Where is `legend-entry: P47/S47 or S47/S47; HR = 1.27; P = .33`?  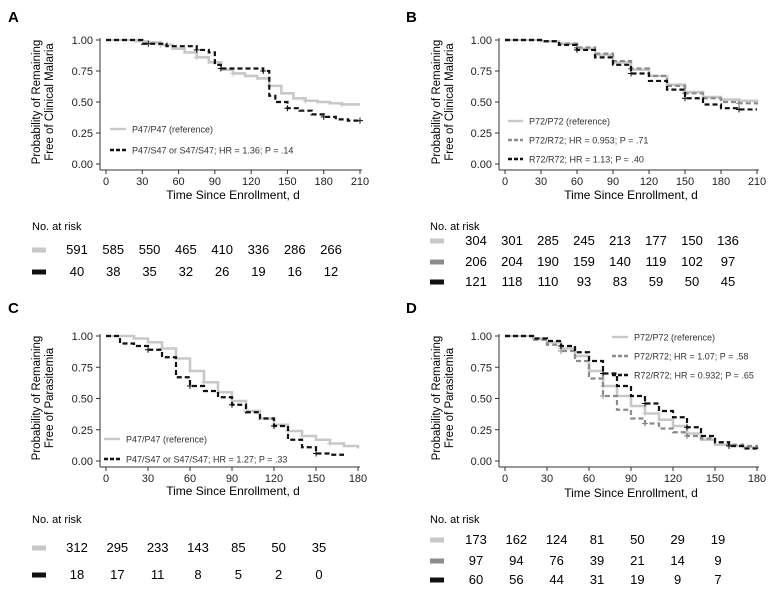 legend-entry: P47/S47 or S47/S47; HR = 1.27; P = .33 is located at coordinates (206, 460).